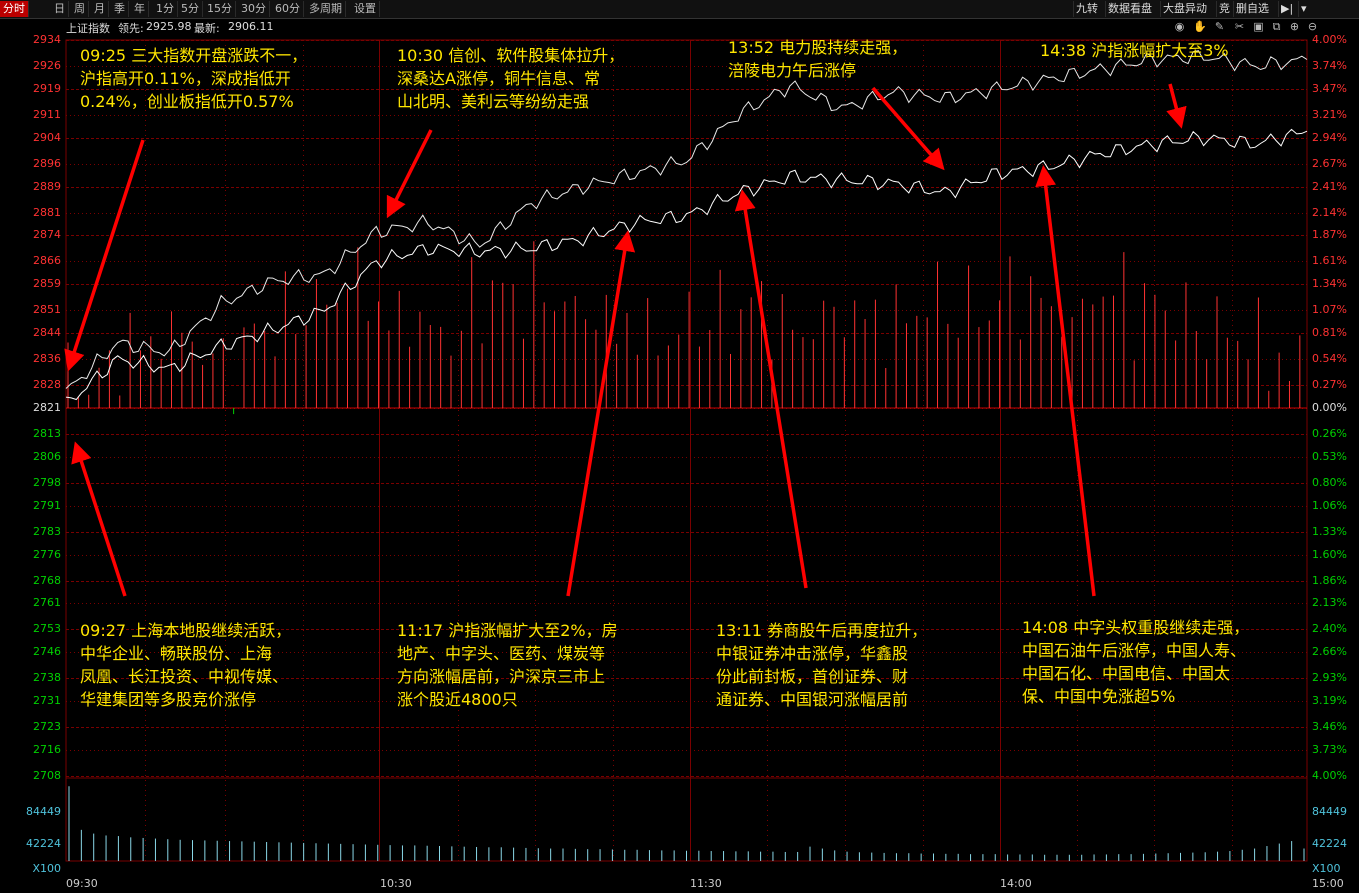 The height and width of the screenshot is (893, 1359). What do you see at coordinates (326, 9) in the screenshot?
I see `tab-multi-period: 多周期` at bounding box center [326, 9].